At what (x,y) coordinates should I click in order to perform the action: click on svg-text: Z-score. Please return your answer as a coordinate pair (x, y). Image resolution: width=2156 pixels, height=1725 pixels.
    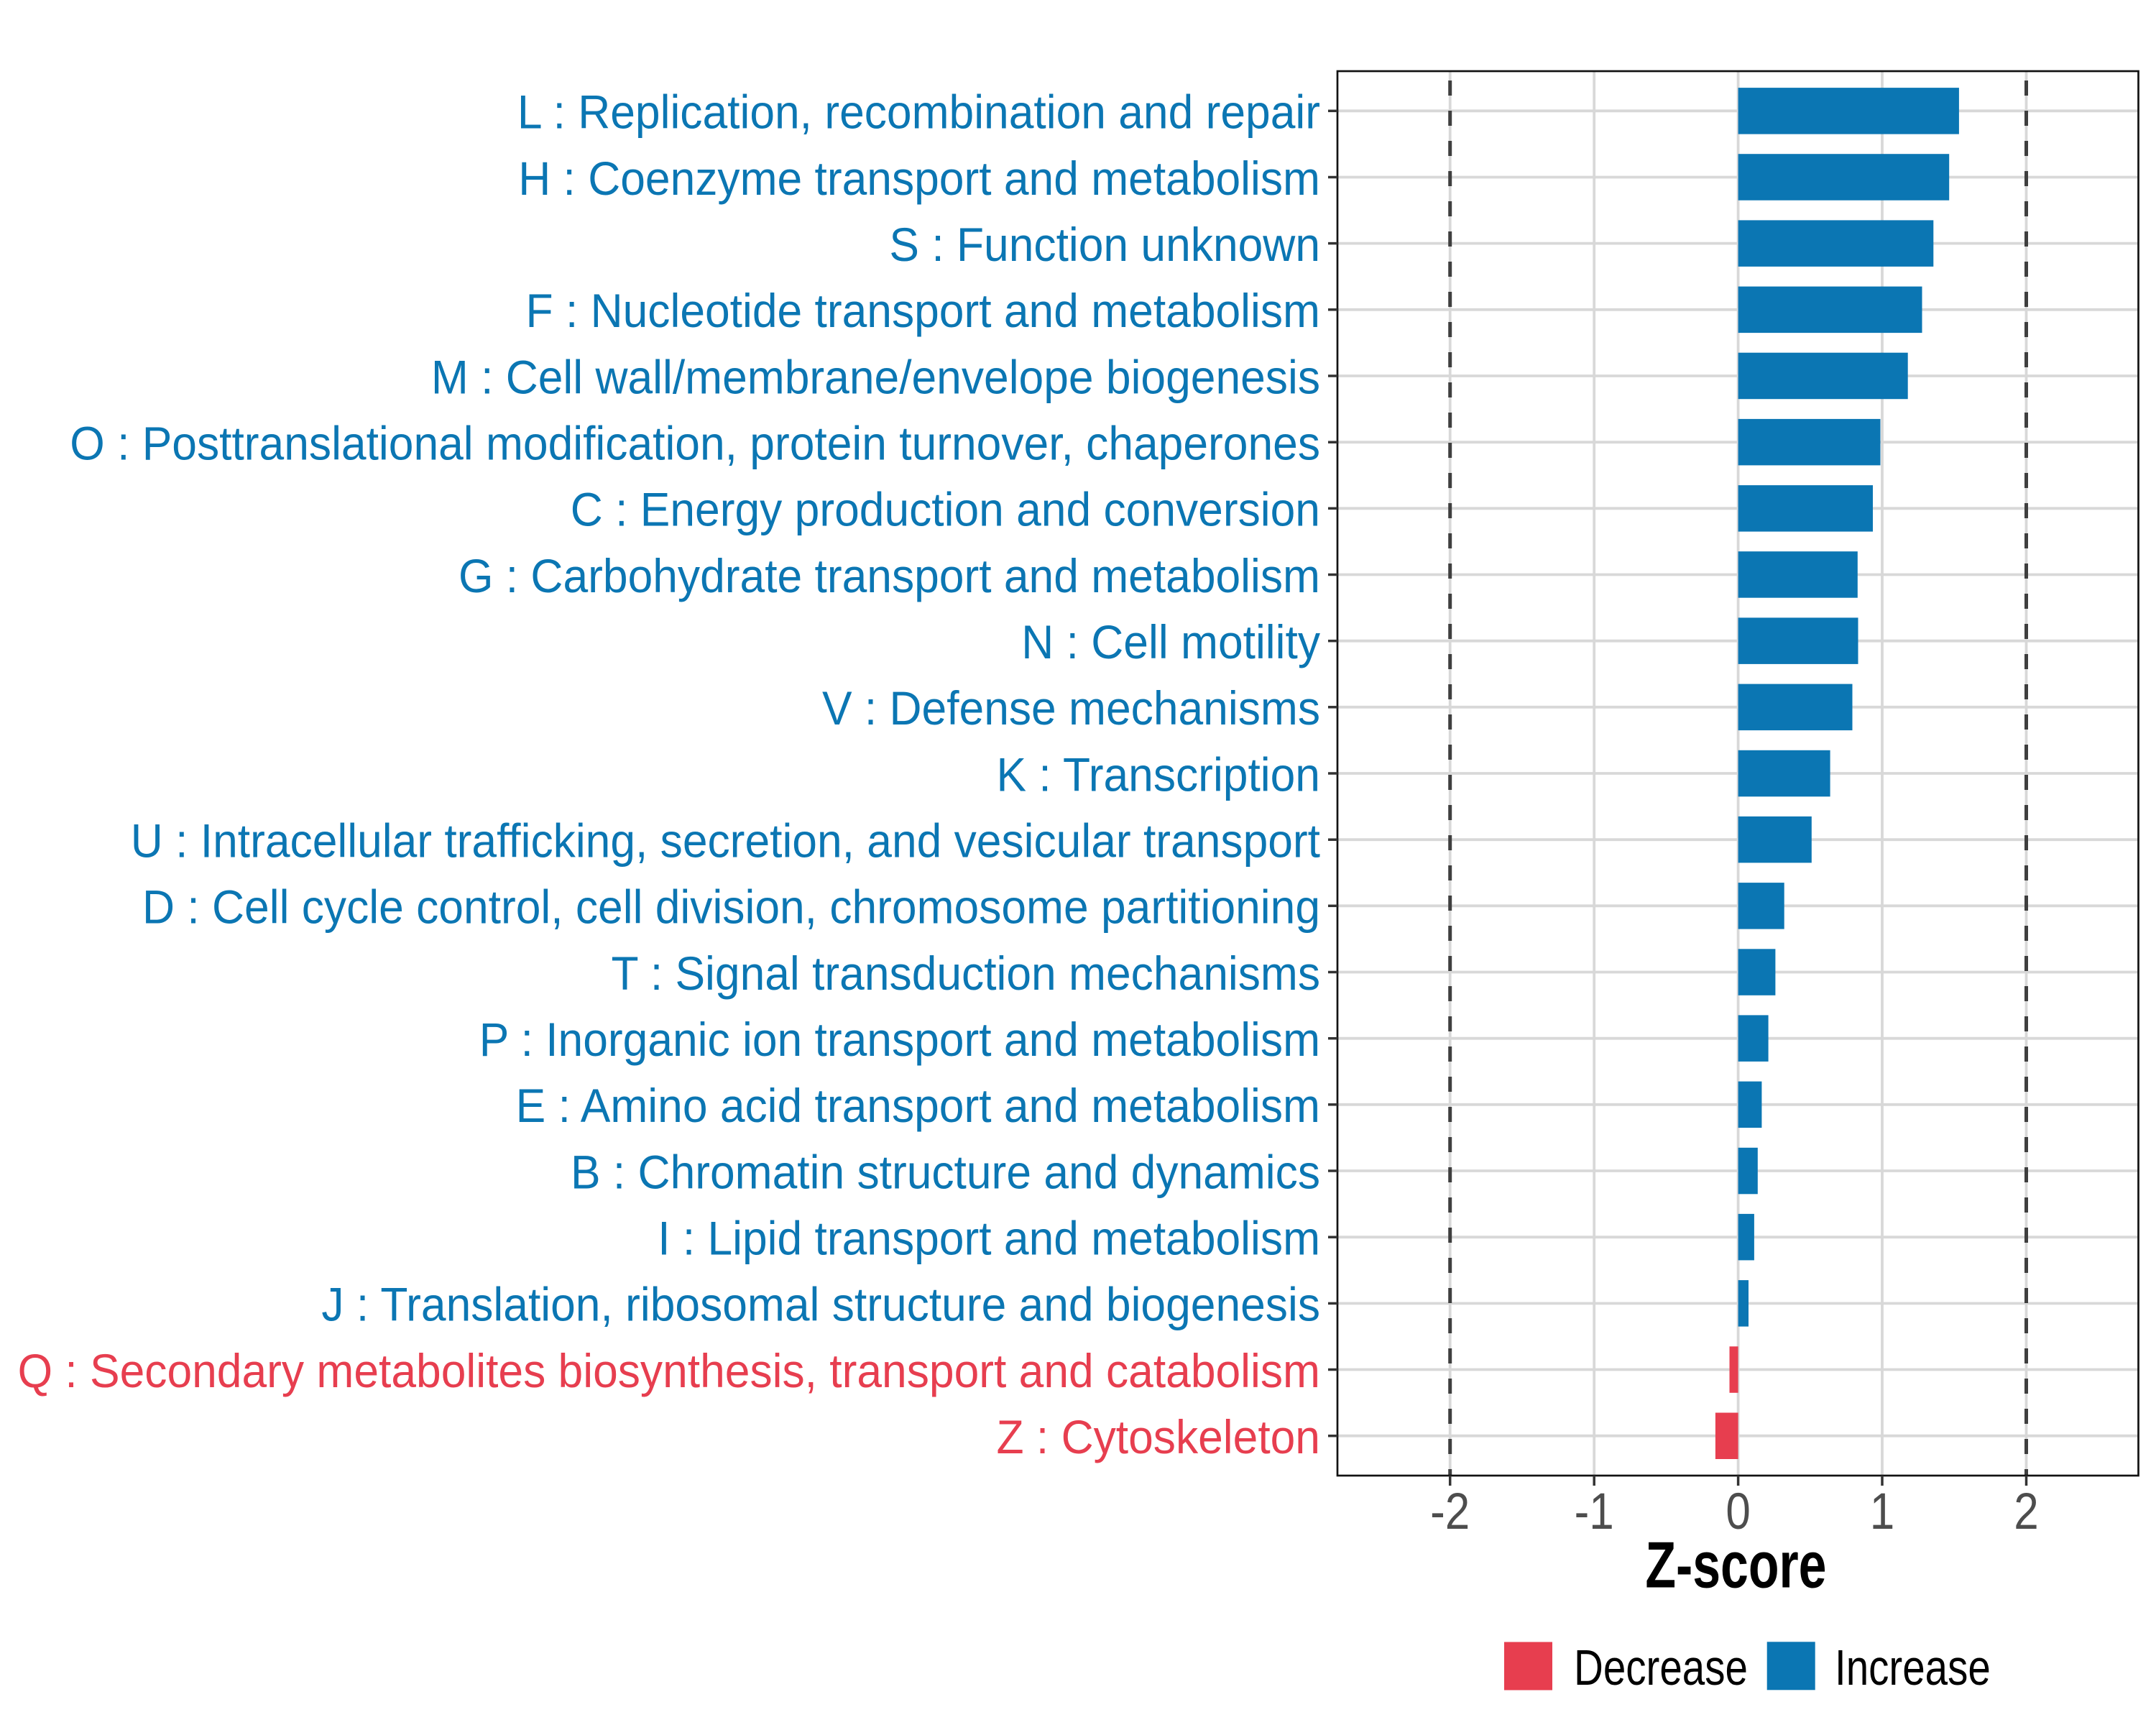
    Looking at the image, I should click on (1736, 1566).